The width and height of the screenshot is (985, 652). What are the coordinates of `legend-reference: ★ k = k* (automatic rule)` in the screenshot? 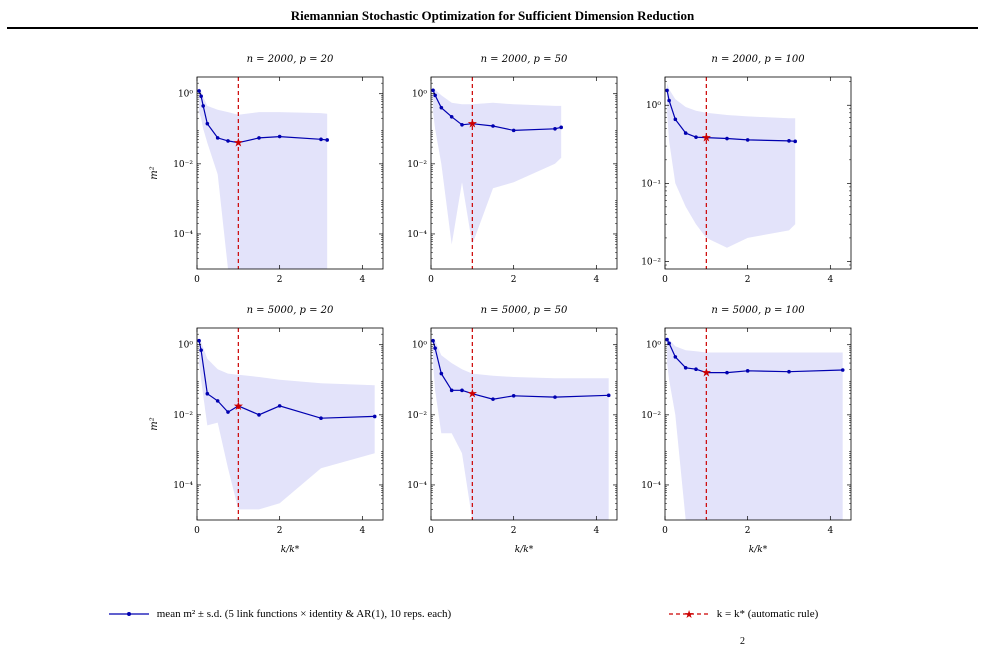 It's located at (743, 614).